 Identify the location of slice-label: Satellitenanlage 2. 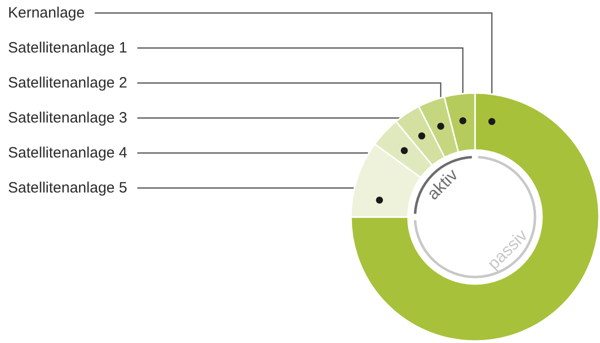
(68, 83).